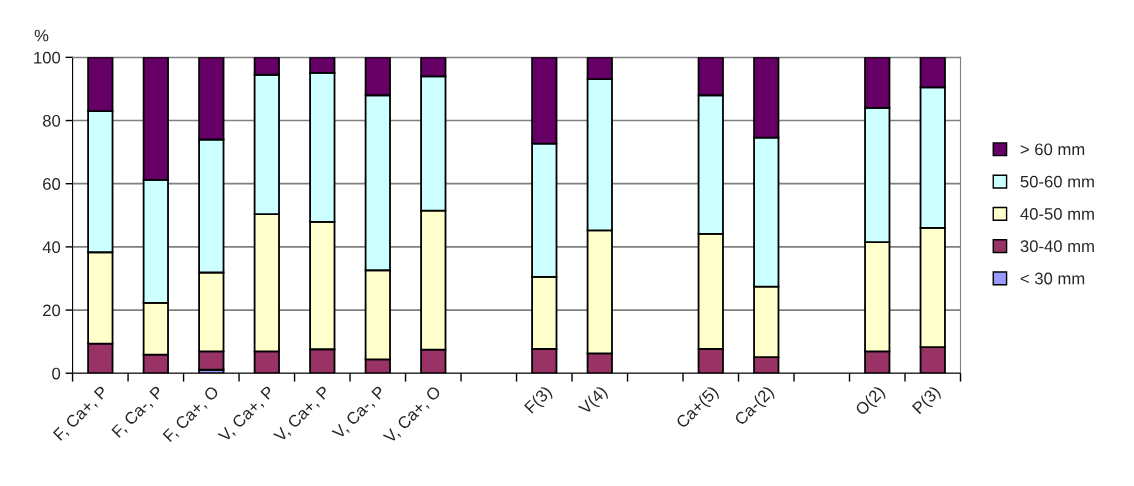  Describe the element at coordinates (47, 57) in the screenshot. I see `y-tick-label: 100` at that location.